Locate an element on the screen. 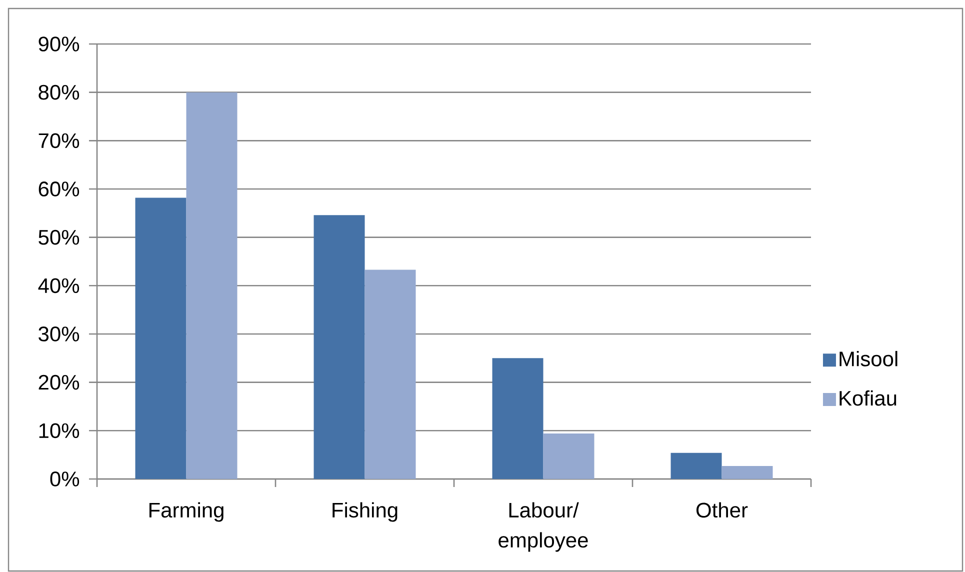 Image resolution: width=965 pixels, height=572 pixels. x-tick-label: Fishing is located at coordinates (365, 512).